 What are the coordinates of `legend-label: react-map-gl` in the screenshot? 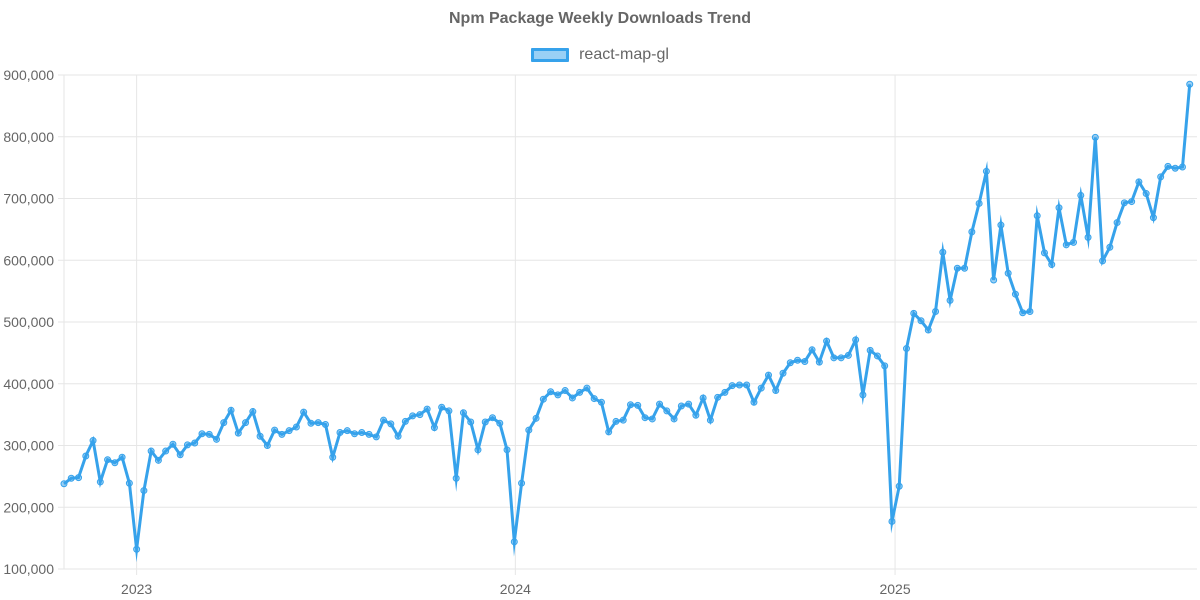 It's located at (624, 54).